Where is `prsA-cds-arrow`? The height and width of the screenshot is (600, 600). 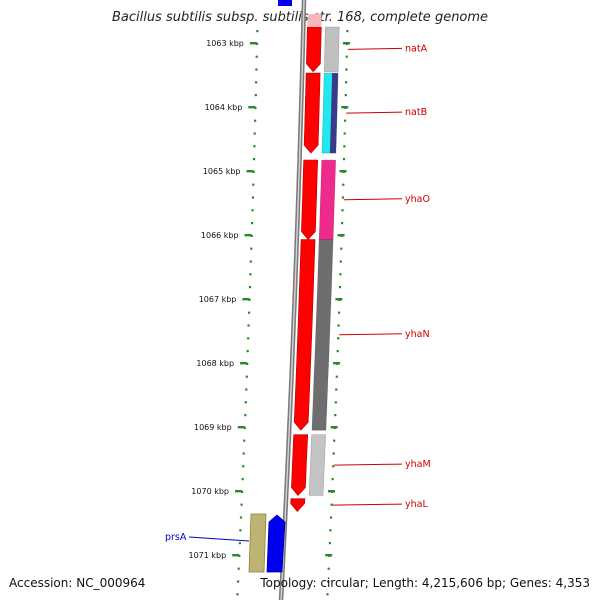 prsA-cds-arrow is located at coordinates (276, 543).